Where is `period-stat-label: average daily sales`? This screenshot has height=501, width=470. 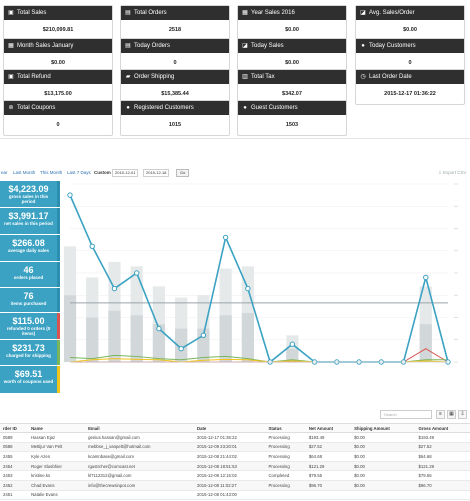 period-stat-label: average daily sales is located at coordinates (28, 250).